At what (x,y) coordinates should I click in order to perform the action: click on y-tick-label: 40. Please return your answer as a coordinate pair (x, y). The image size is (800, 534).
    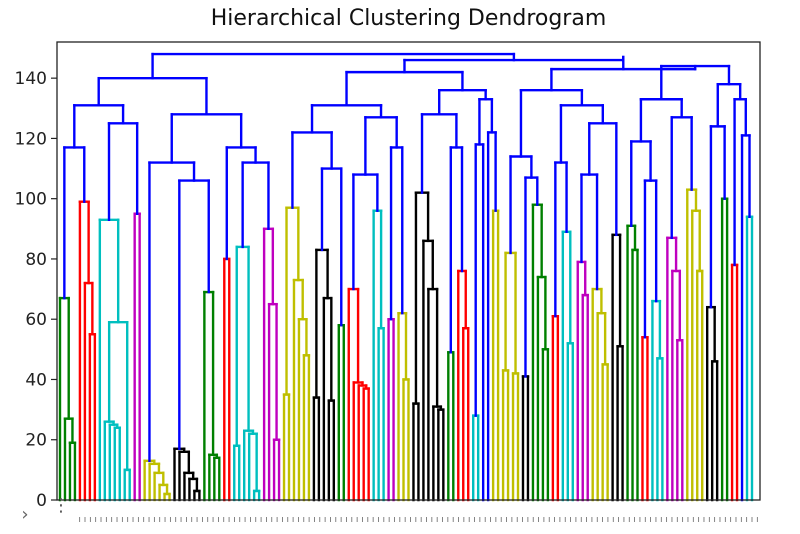
    Looking at the image, I should click on (36, 380).